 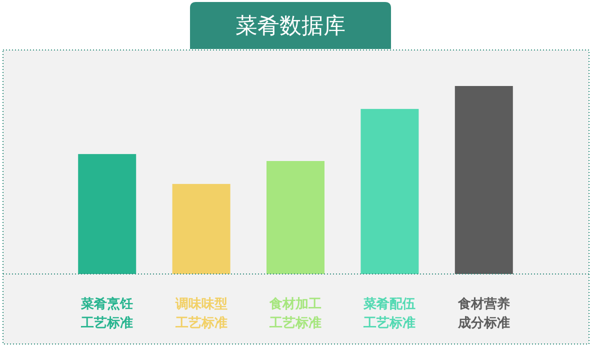 I want to click on x-tick-label: 菜肴配伍工艺标准, so click(x=389, y=313).